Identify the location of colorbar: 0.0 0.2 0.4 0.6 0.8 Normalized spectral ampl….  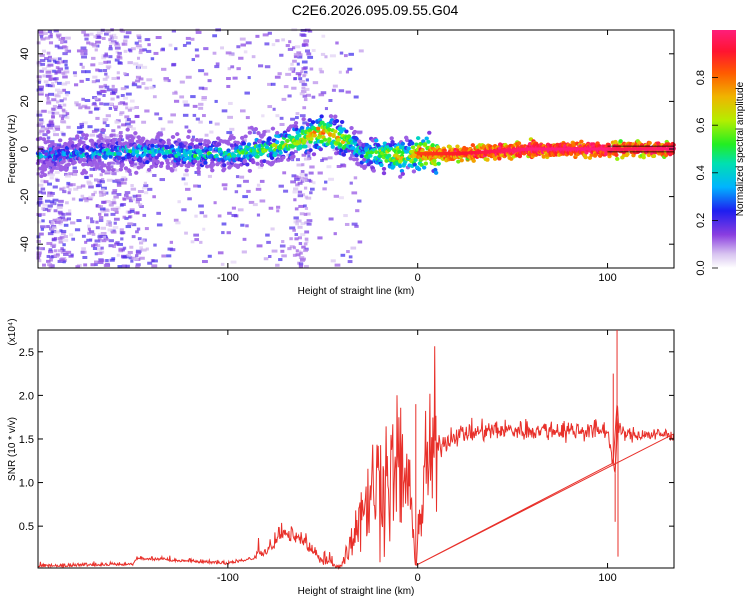
(720, 153).